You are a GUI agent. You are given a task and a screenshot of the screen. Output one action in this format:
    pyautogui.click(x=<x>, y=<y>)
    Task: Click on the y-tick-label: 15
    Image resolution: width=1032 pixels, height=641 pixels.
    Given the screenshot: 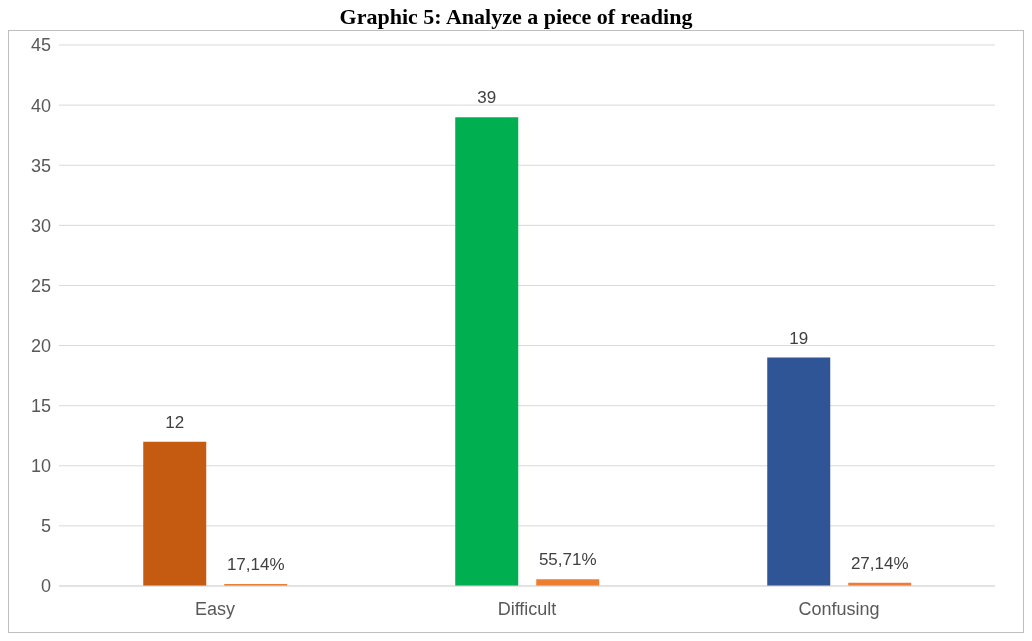 What is the action you would take?
    pyautogui.click(x=40, y=406)
    